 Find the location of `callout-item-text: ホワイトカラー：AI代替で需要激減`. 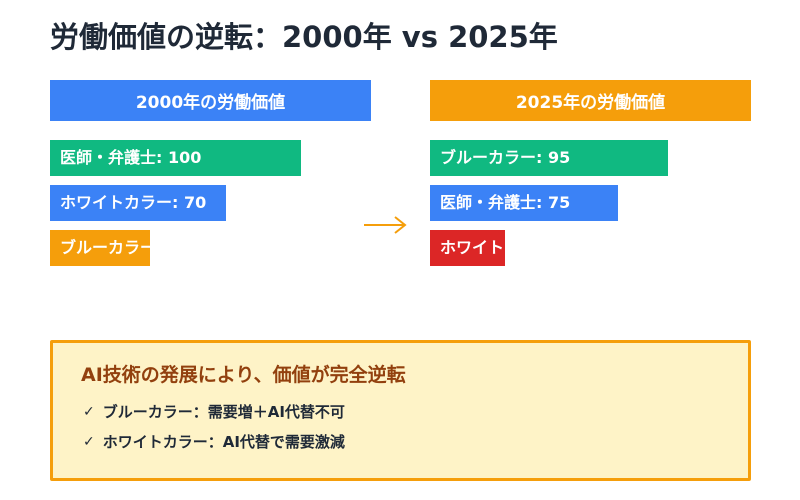

callout-item-text: ホワイトカラー：AI代替で需要激減 is located at coordinates (223, 442).